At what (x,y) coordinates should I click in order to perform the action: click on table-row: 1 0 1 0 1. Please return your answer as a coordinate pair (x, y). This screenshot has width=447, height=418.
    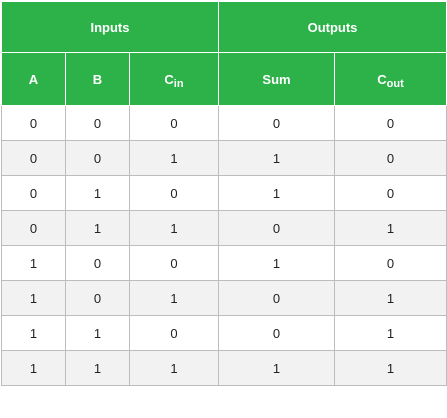
    Looking at the image, I should click on (224, 298).